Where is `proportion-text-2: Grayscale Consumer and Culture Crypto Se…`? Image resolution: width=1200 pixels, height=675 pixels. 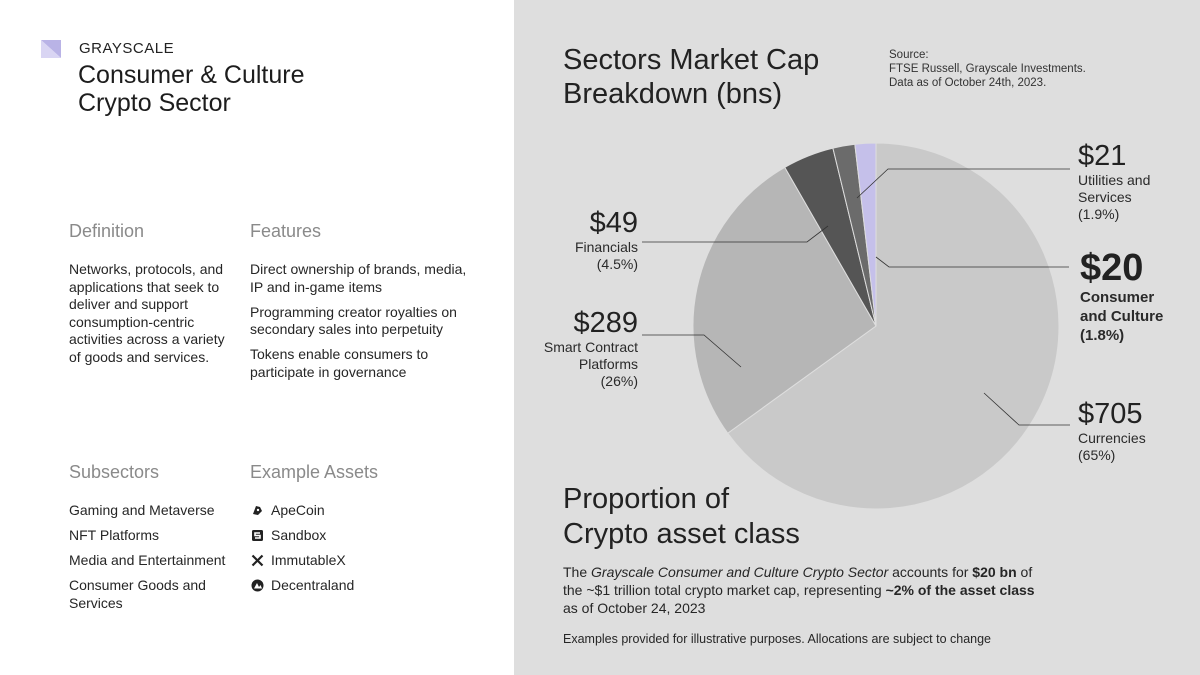 proportion-text-2: Grayscale Consumer and Culture Crypto Se… is located at coordinates (740, 572).